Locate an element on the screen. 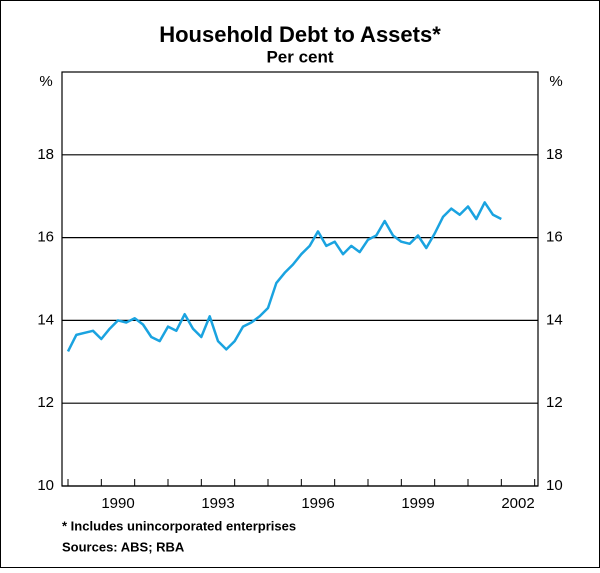  x-tick-label: 1990 is located at coordinates (117, 503).